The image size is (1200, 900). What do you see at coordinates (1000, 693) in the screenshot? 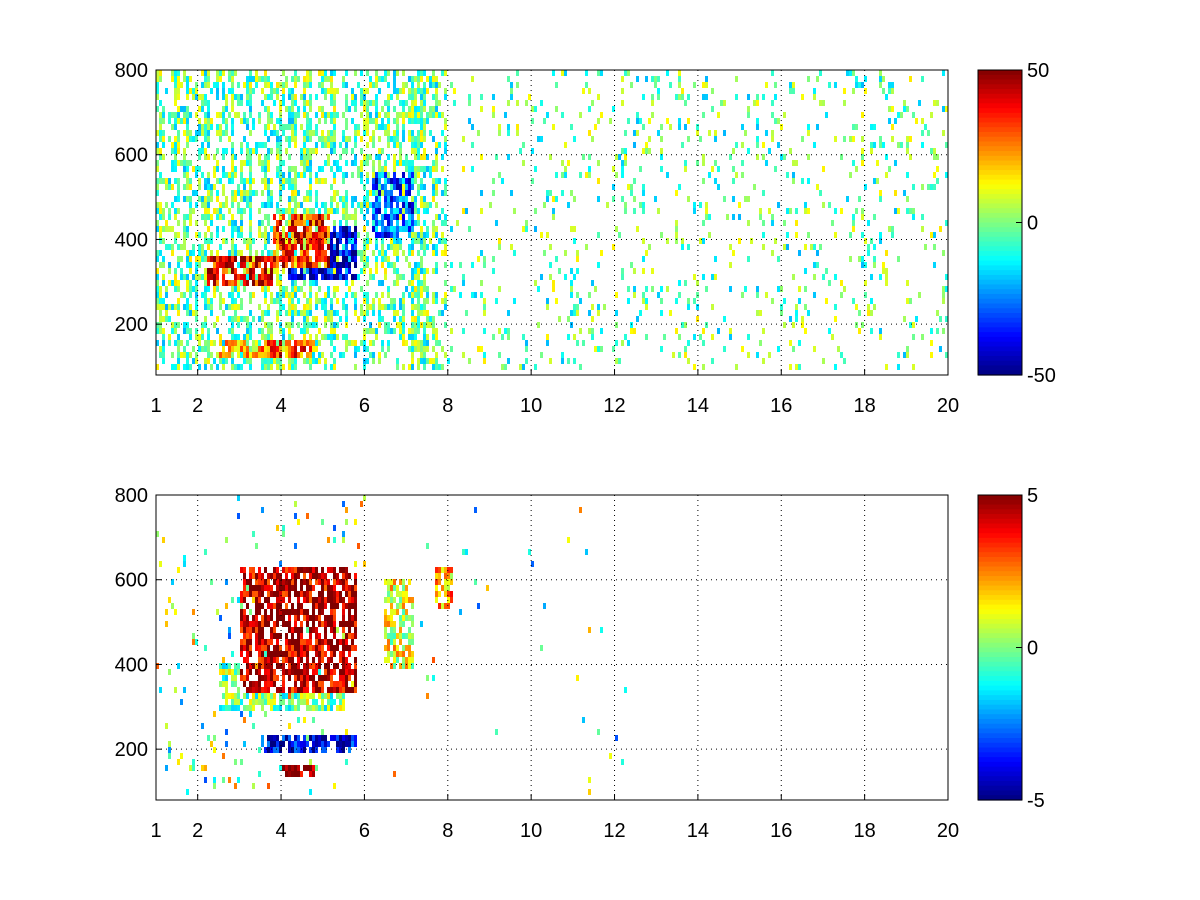
I see `colorbar-segment` at bounding box center [1000, 693].